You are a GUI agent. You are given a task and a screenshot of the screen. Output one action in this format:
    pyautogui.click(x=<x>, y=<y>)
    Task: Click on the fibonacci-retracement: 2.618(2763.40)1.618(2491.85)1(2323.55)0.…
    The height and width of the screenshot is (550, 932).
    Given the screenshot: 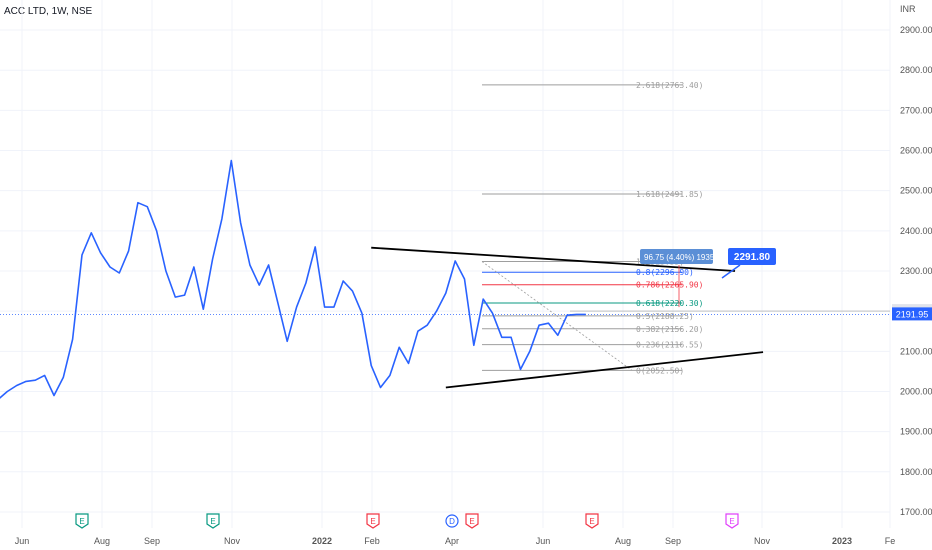 What is the action you would take?
    pyautogui.click(x=592, y=228)
    